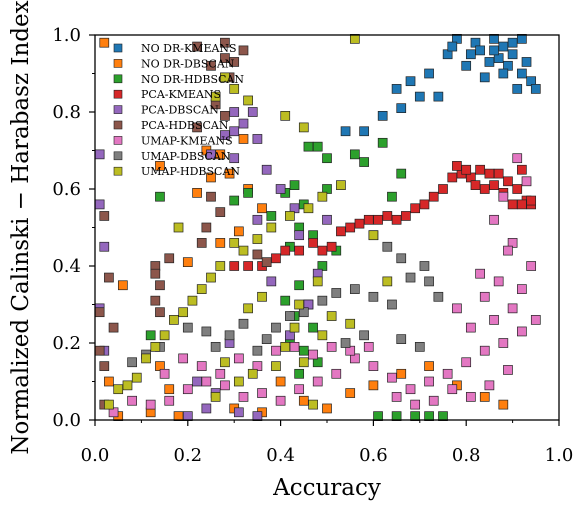 This screenshot has height=511, width=582. What do you see at coordinates (118, 63) in the screenshot?
I see `legend-swatch` at bounding box center [118, 63].